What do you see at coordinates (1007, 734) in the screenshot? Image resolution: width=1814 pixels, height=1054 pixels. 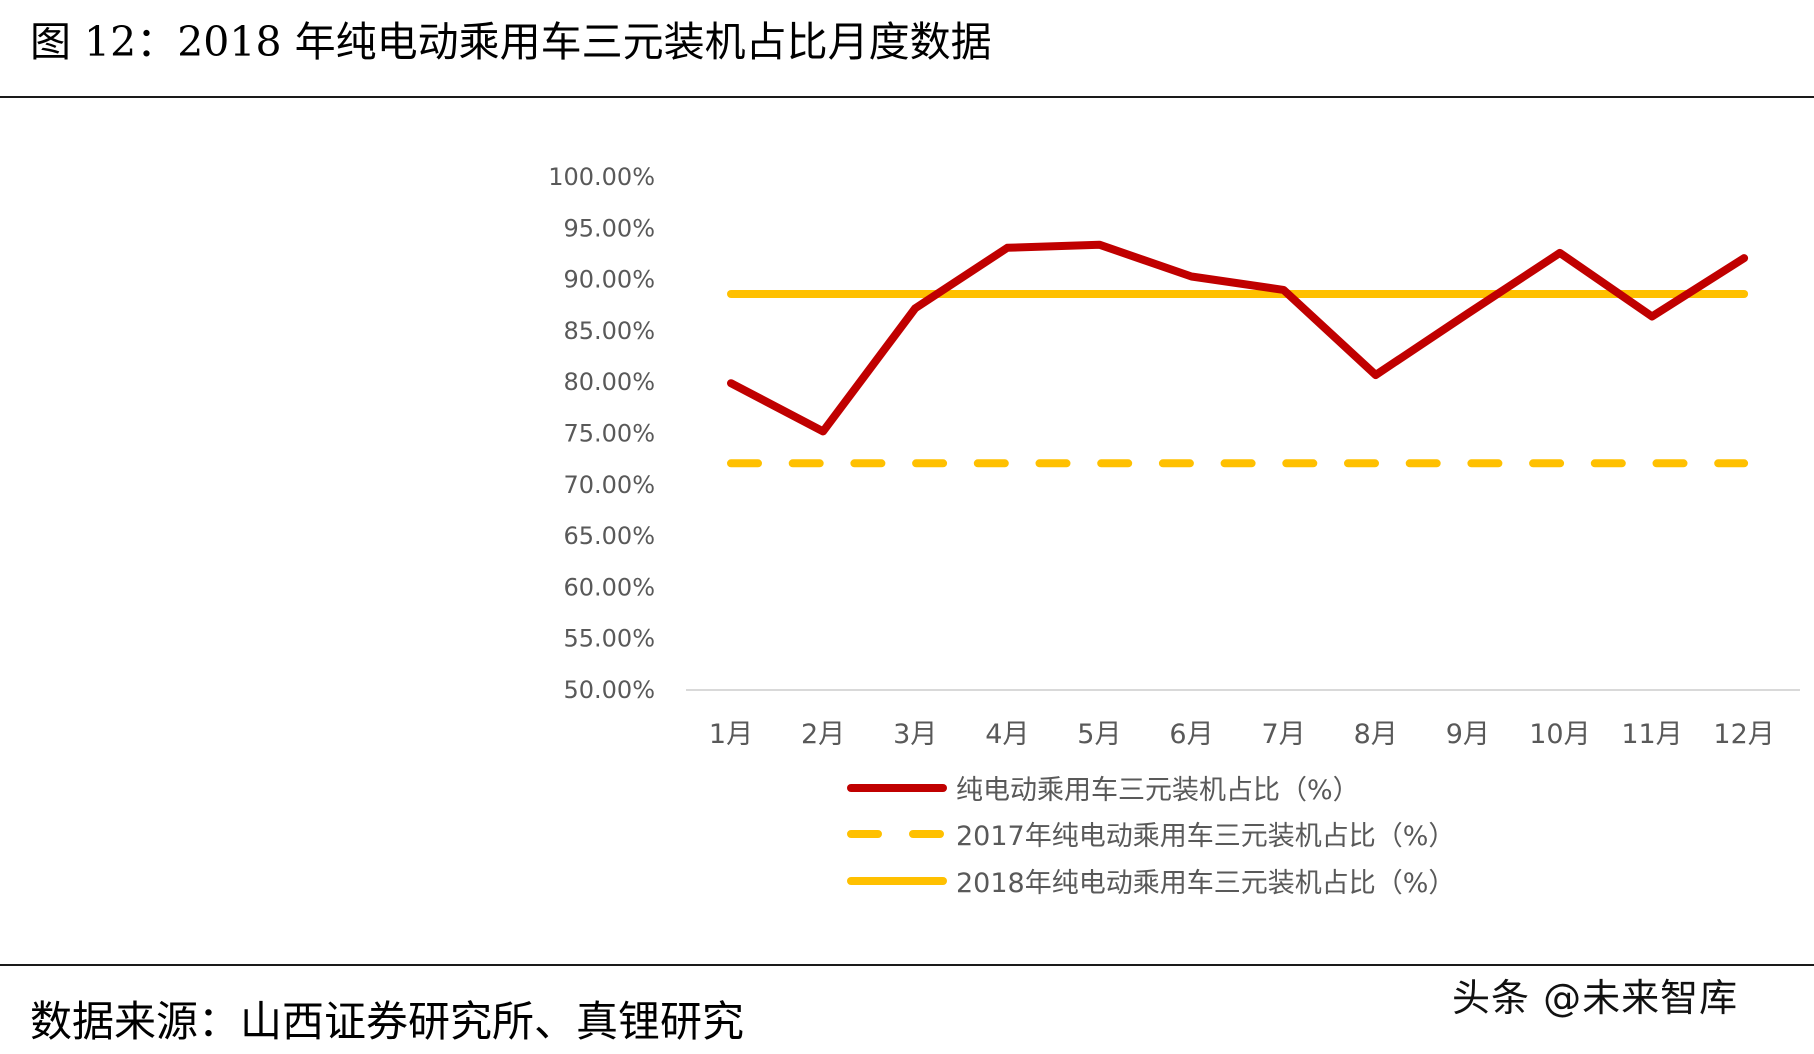 I see `x-tick-label: 4月` at bounding box center [1007, 734].